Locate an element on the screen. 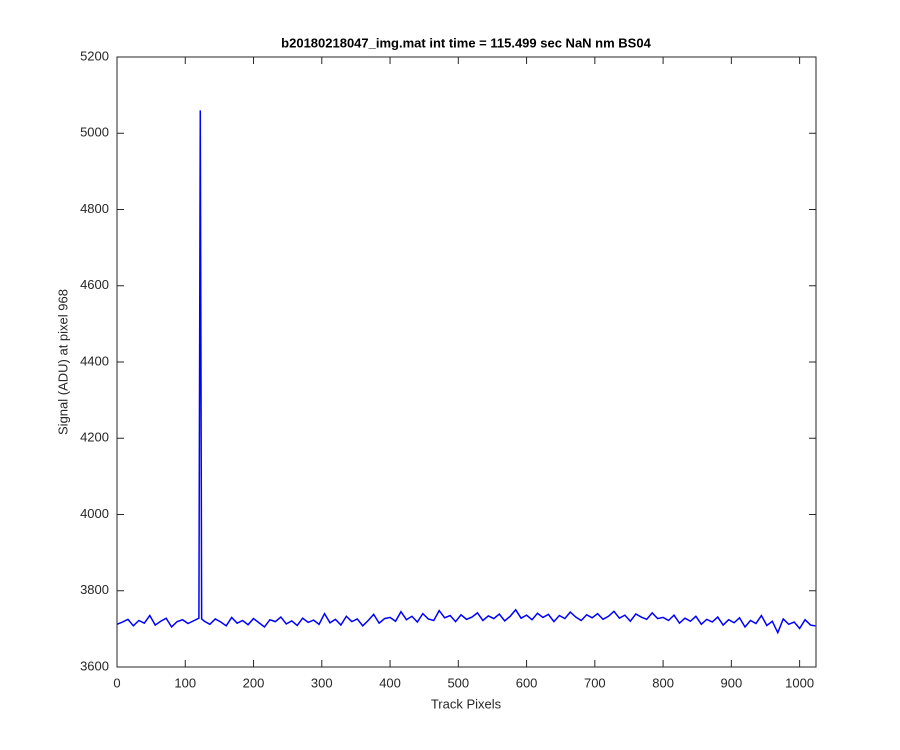 Image resolution: width=900 pixels, height=750 pixels. y-tick-label: 4400 is located at coordinates (94, 360).